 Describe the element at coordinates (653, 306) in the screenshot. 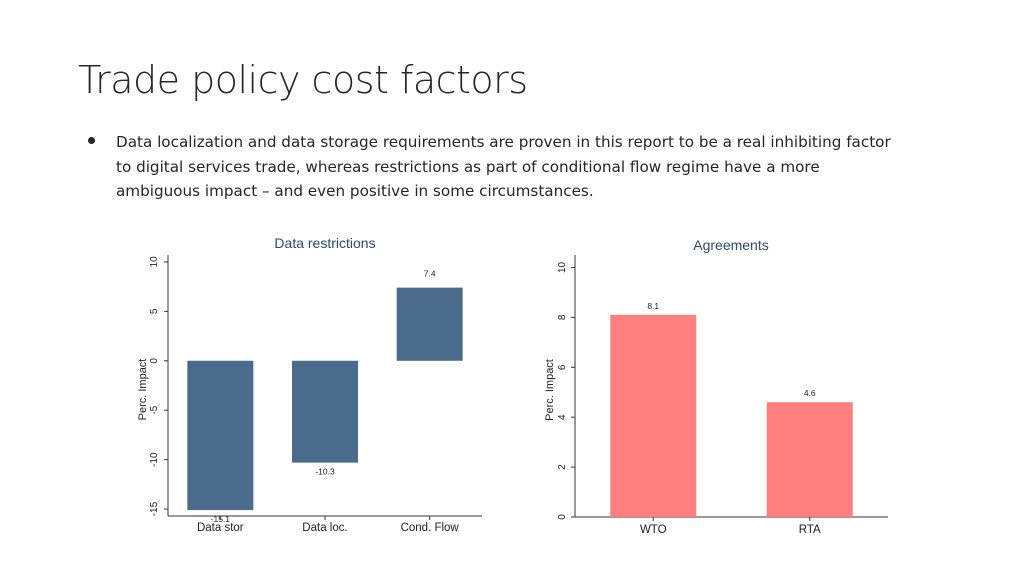

I see `bar-value-label: 8.1` at that location.